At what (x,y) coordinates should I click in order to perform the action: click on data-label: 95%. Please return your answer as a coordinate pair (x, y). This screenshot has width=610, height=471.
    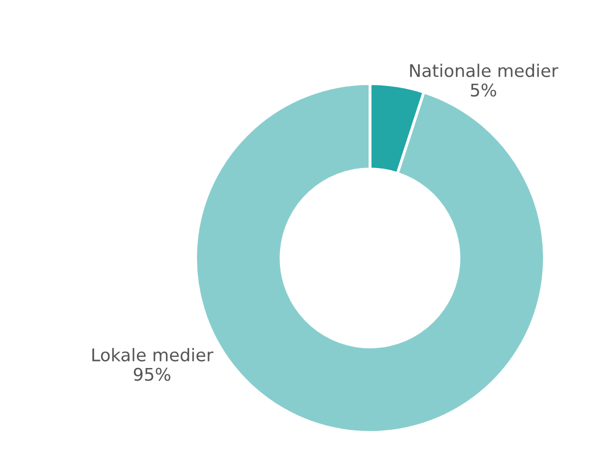
    Looking at the image, I should click on (152, 374).